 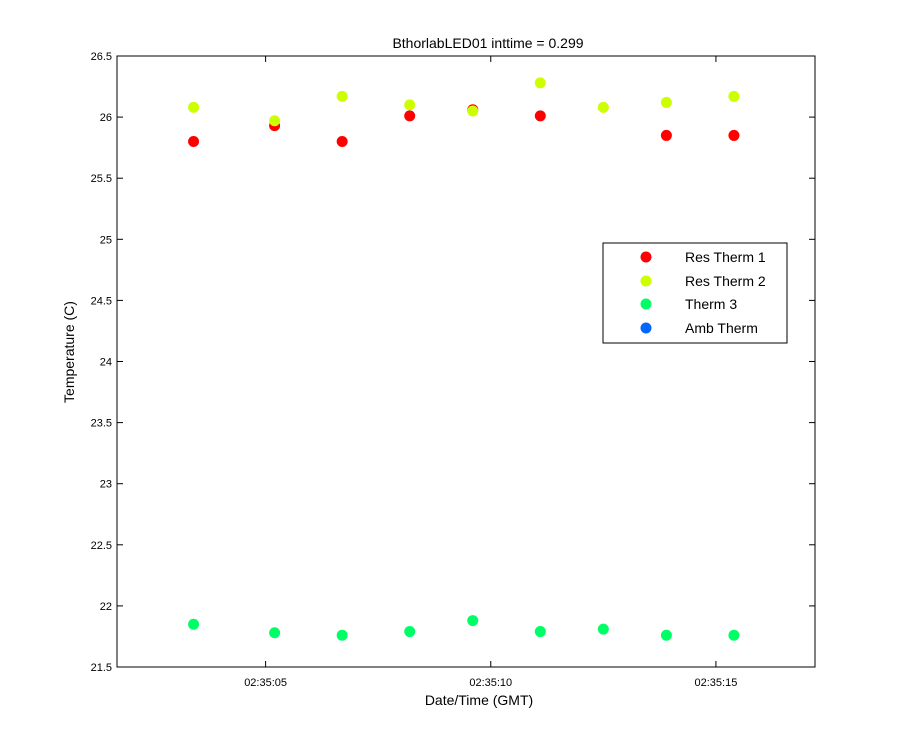 What do you see at coordinates (101, 301) in the screenshot?
I see `y-tick-label: 24.5` at bounding box center [101, 301].